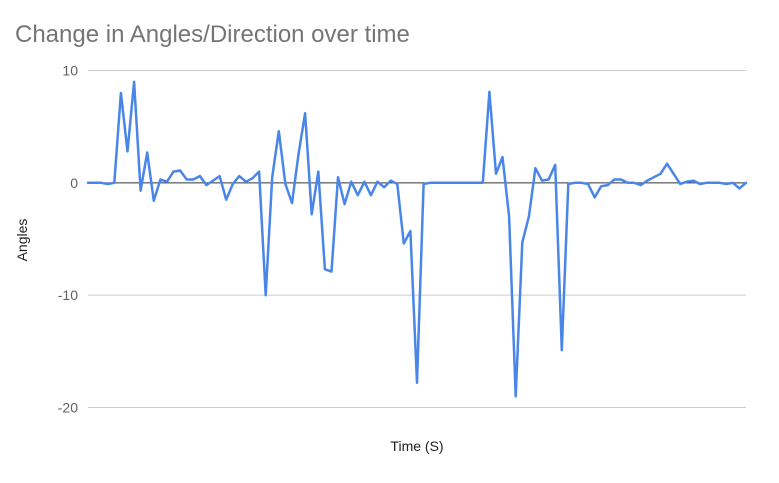 The image size is (779, 483). What do you see at coordinates (68, 239) in the screenshot?
I see `y-axis-tick-labels: 10 0 -10 -20` at bounding box center [68, 239].